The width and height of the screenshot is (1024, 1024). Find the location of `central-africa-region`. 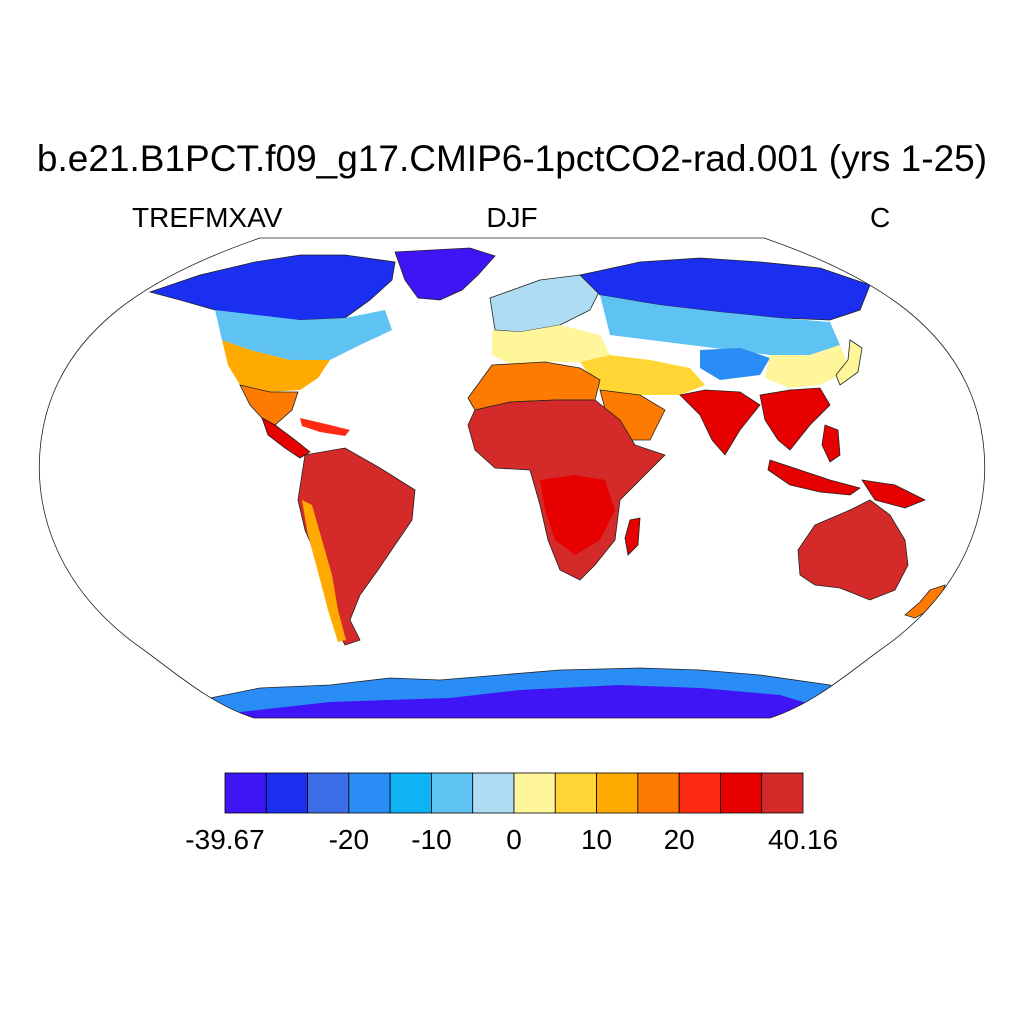

central-africa-region is located at coordinates (577, 515).